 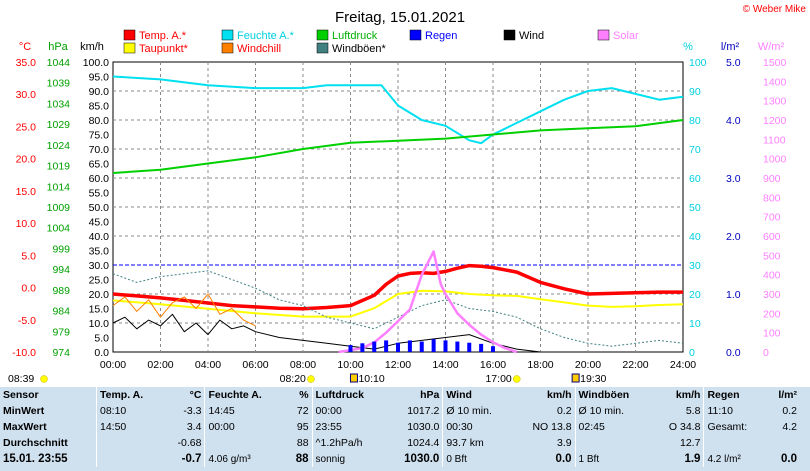 What do you see at coordinates (635, 365) in the screenshot?
I see `x-tick-label: 22:00` at bounding box center [635, 365].